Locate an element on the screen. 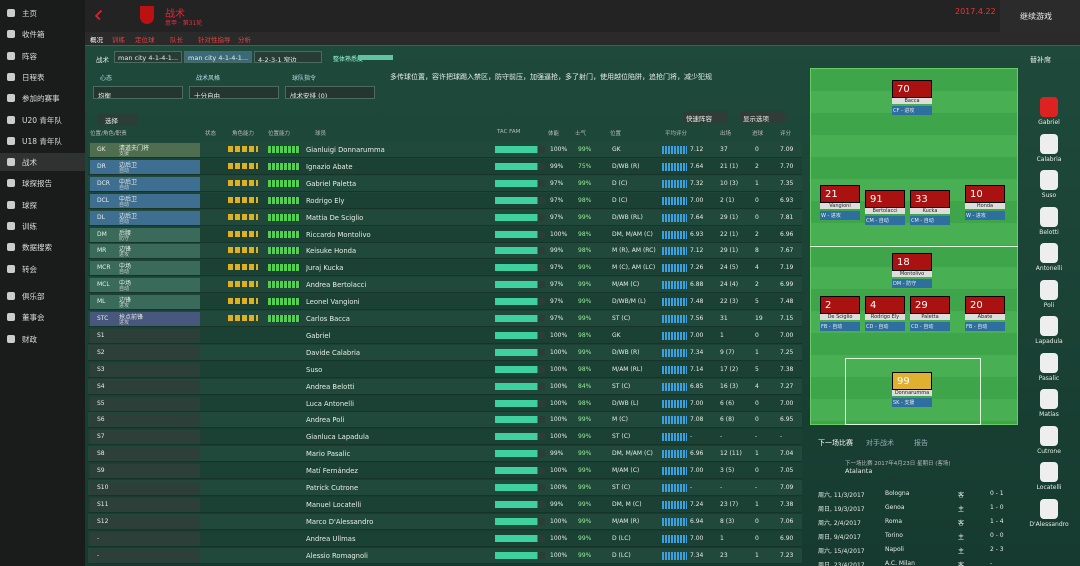 This screenshot has width=1080, height=566. setting-select: 战术安排 (0) is located at coordinates (330, 92).